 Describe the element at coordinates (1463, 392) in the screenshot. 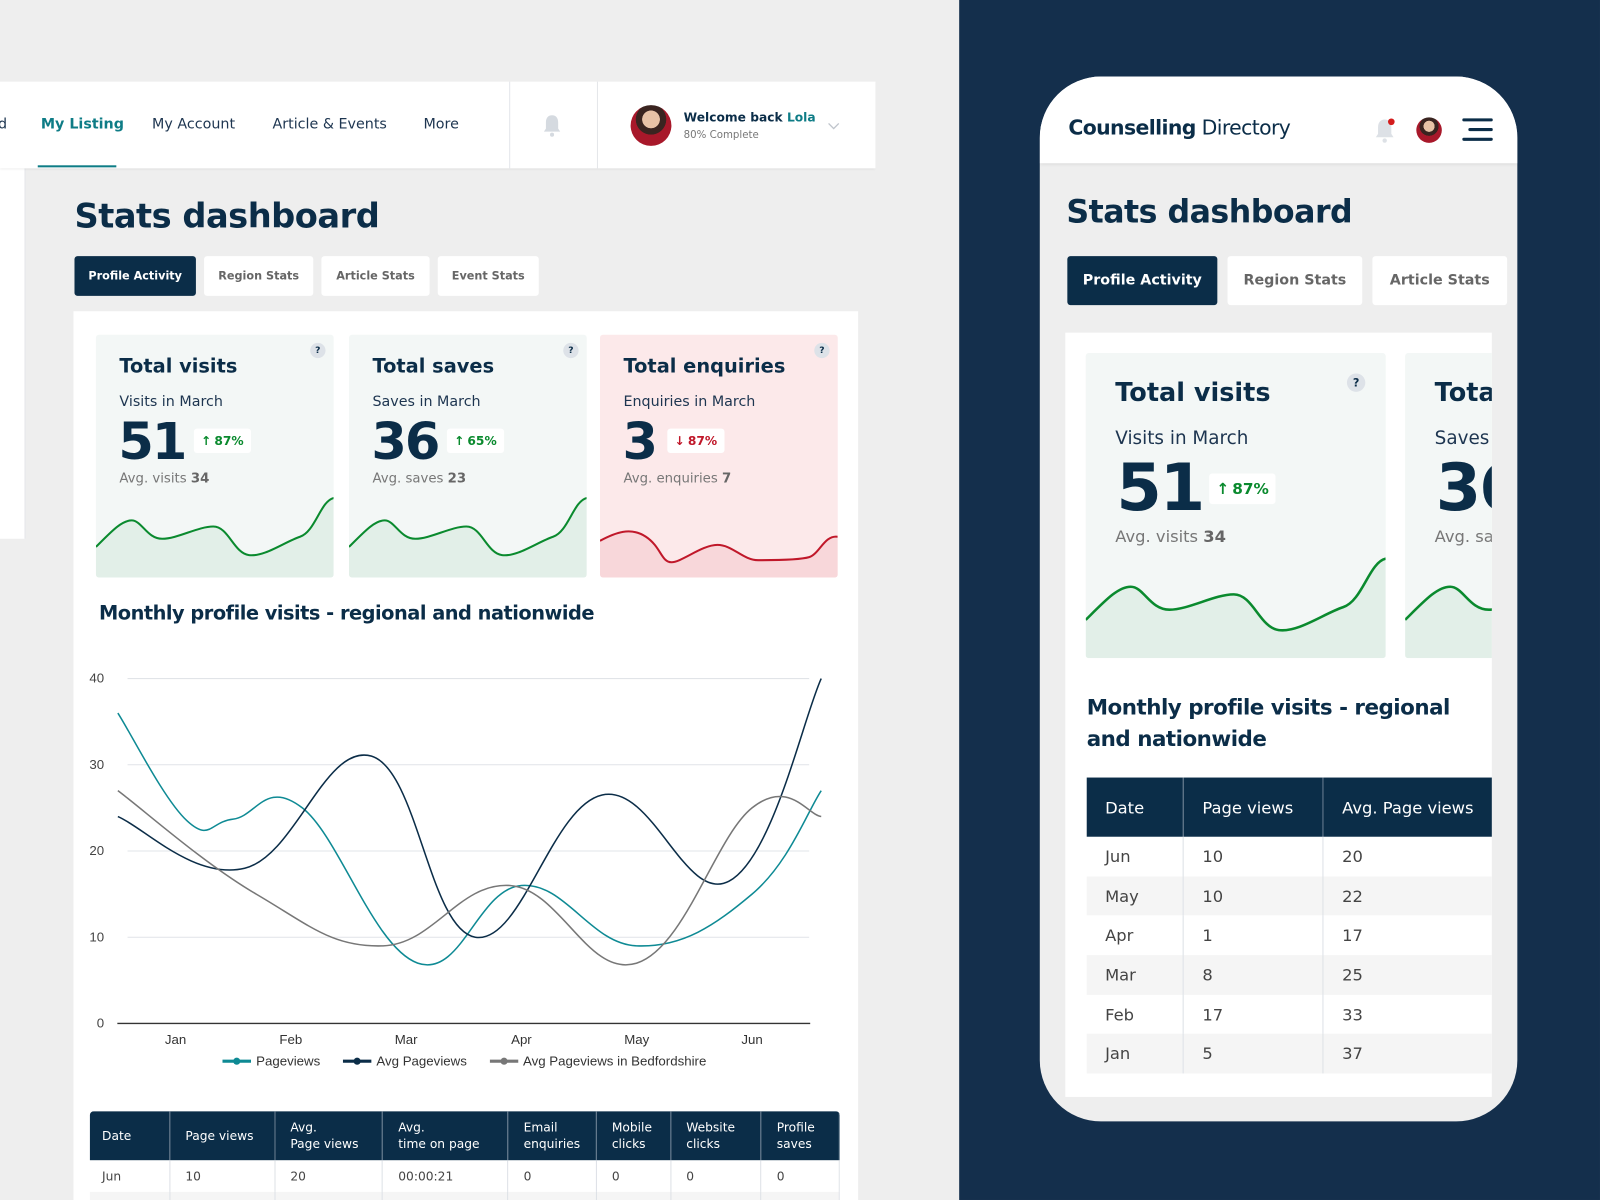

I see `kpi-title: Tota` at that location.